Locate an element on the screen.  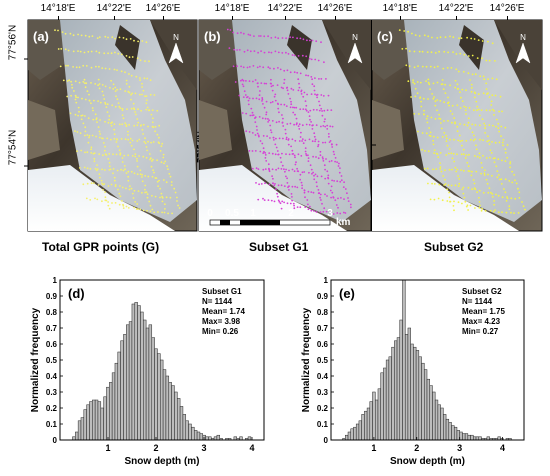
north-arrow-icon: N is located at coordinates (523, 48).